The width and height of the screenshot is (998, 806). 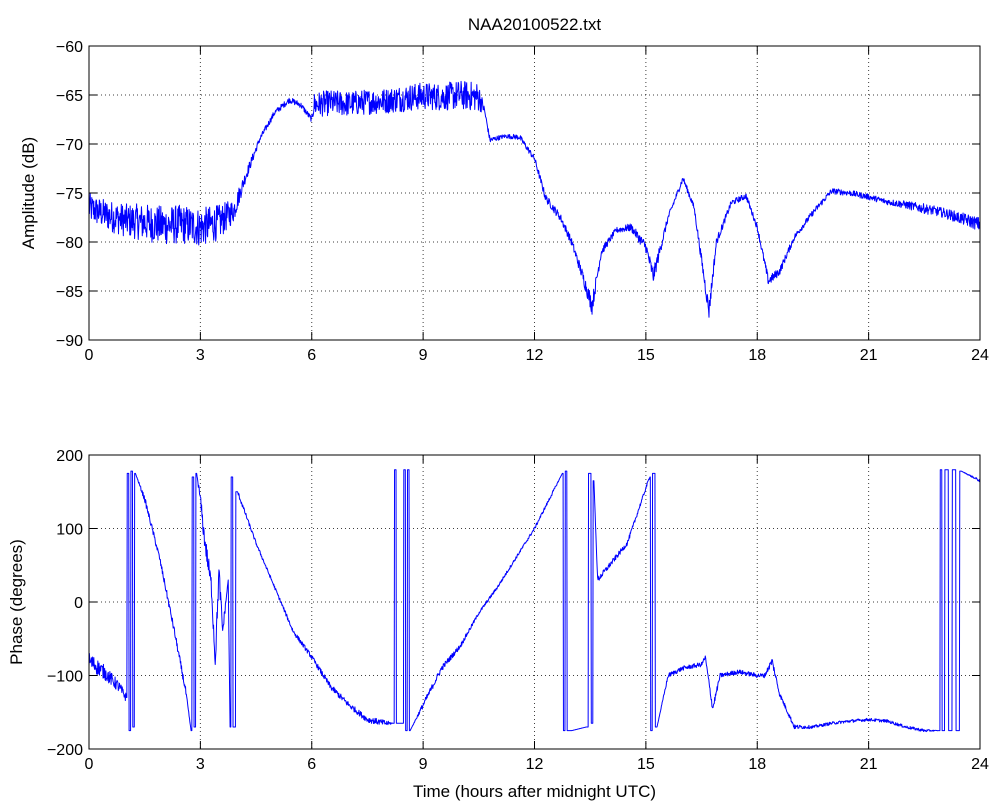 I want to click on phase-x-tick-label: 18, so click(x=757, y=764).